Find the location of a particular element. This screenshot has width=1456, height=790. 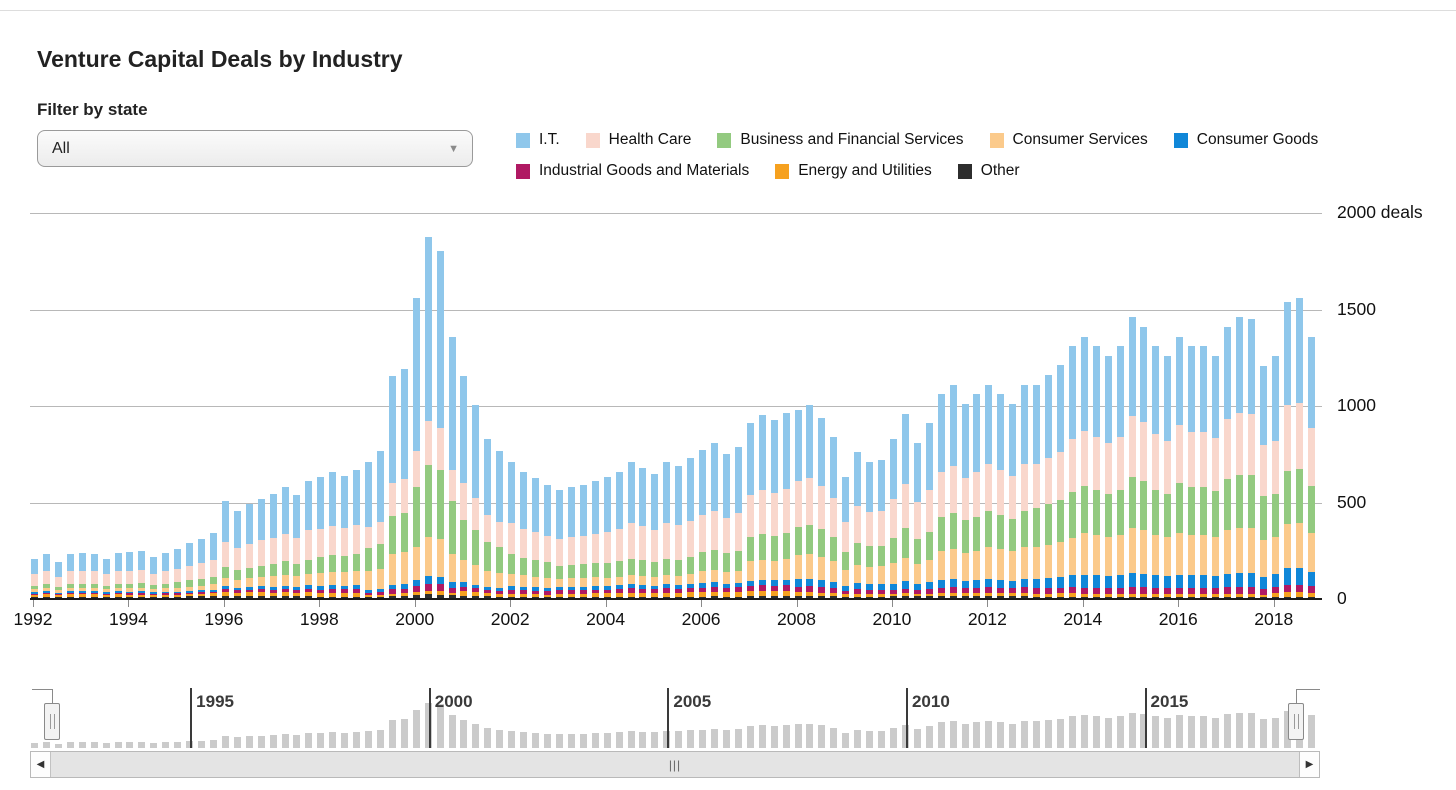

bar-2005-q4 is located at coordinates (691, 528).